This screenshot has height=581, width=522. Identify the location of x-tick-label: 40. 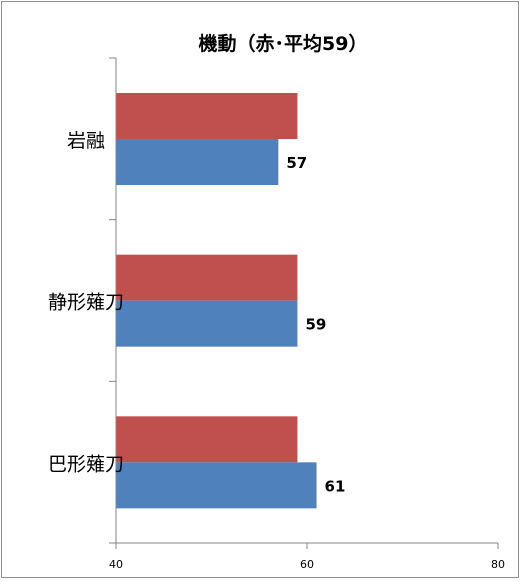
(116, 564).